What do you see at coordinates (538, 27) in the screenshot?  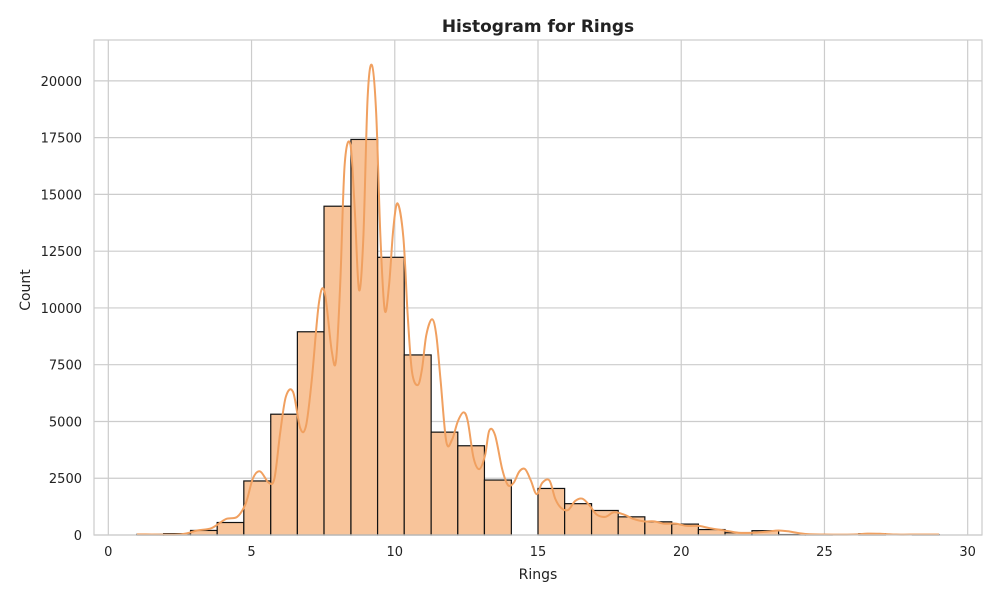 I see `chart-title: Histogram for Rings` at bounding box center [538, 27].